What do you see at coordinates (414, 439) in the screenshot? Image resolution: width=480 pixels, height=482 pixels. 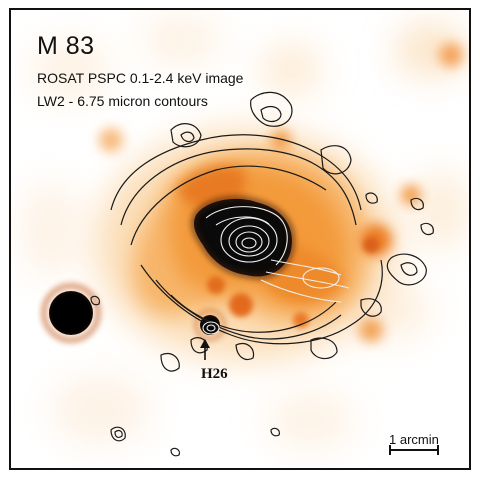 I see `scale-label: 1 arcmin` at bounding box center [414, 439].